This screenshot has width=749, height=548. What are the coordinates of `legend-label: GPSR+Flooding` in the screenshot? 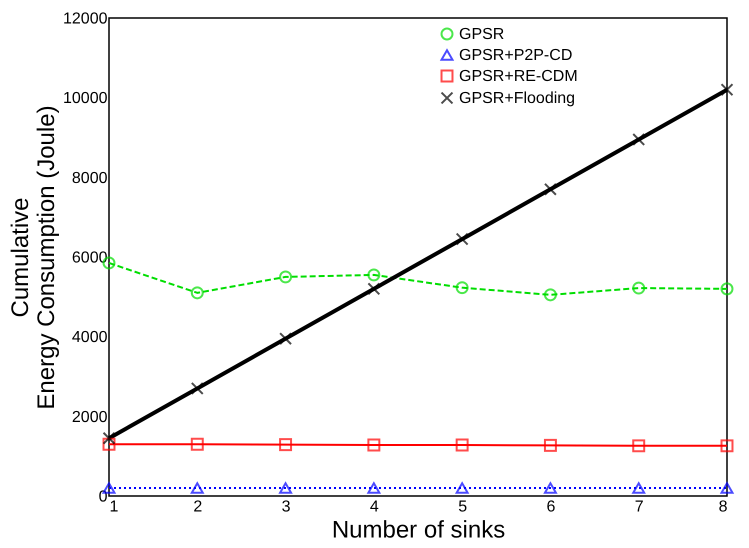 It's located at (517, 98).